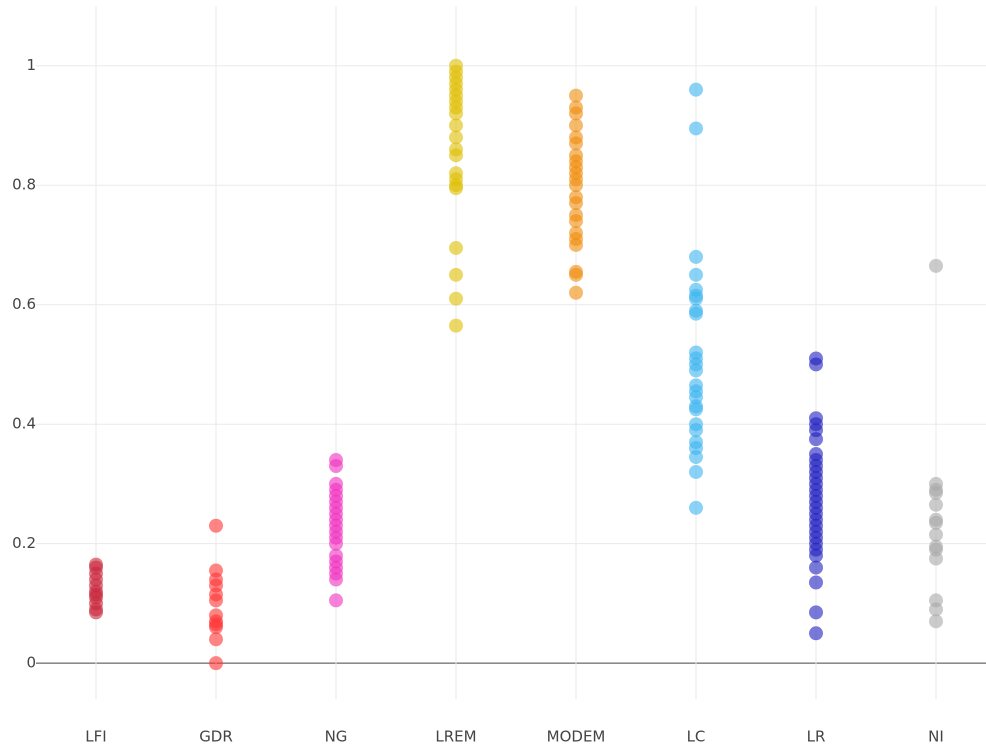  Describe the element at coordinates (336, 737) in the screenshot. I see `x-tick-label: NG` at that location.